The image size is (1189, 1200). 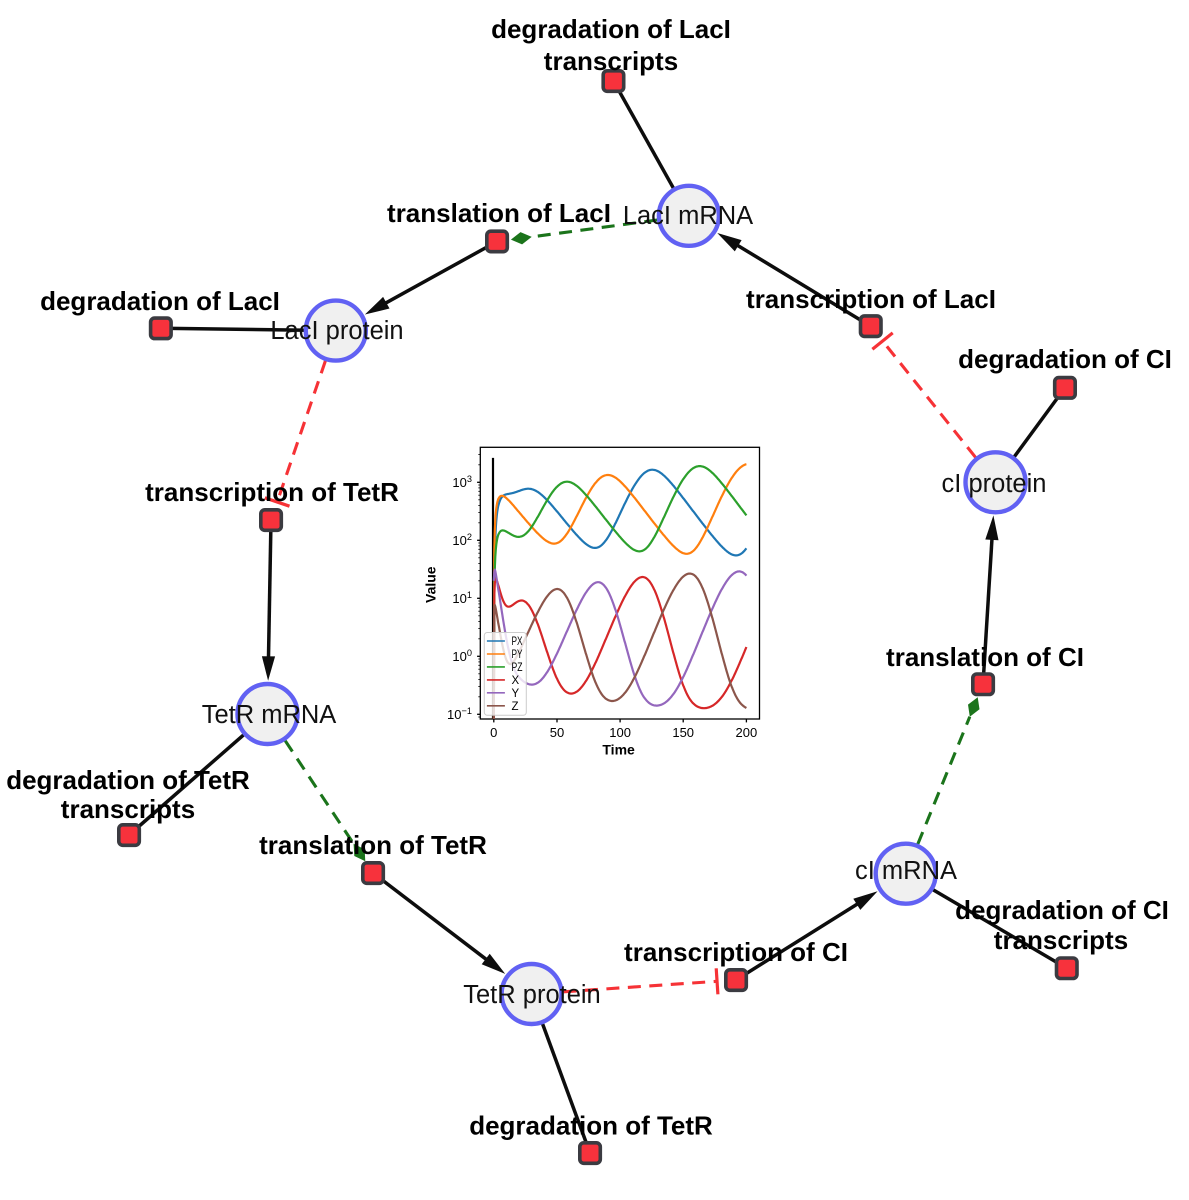 I want to click on svg-text: transcription of TetR, so click(x=272, y=492).